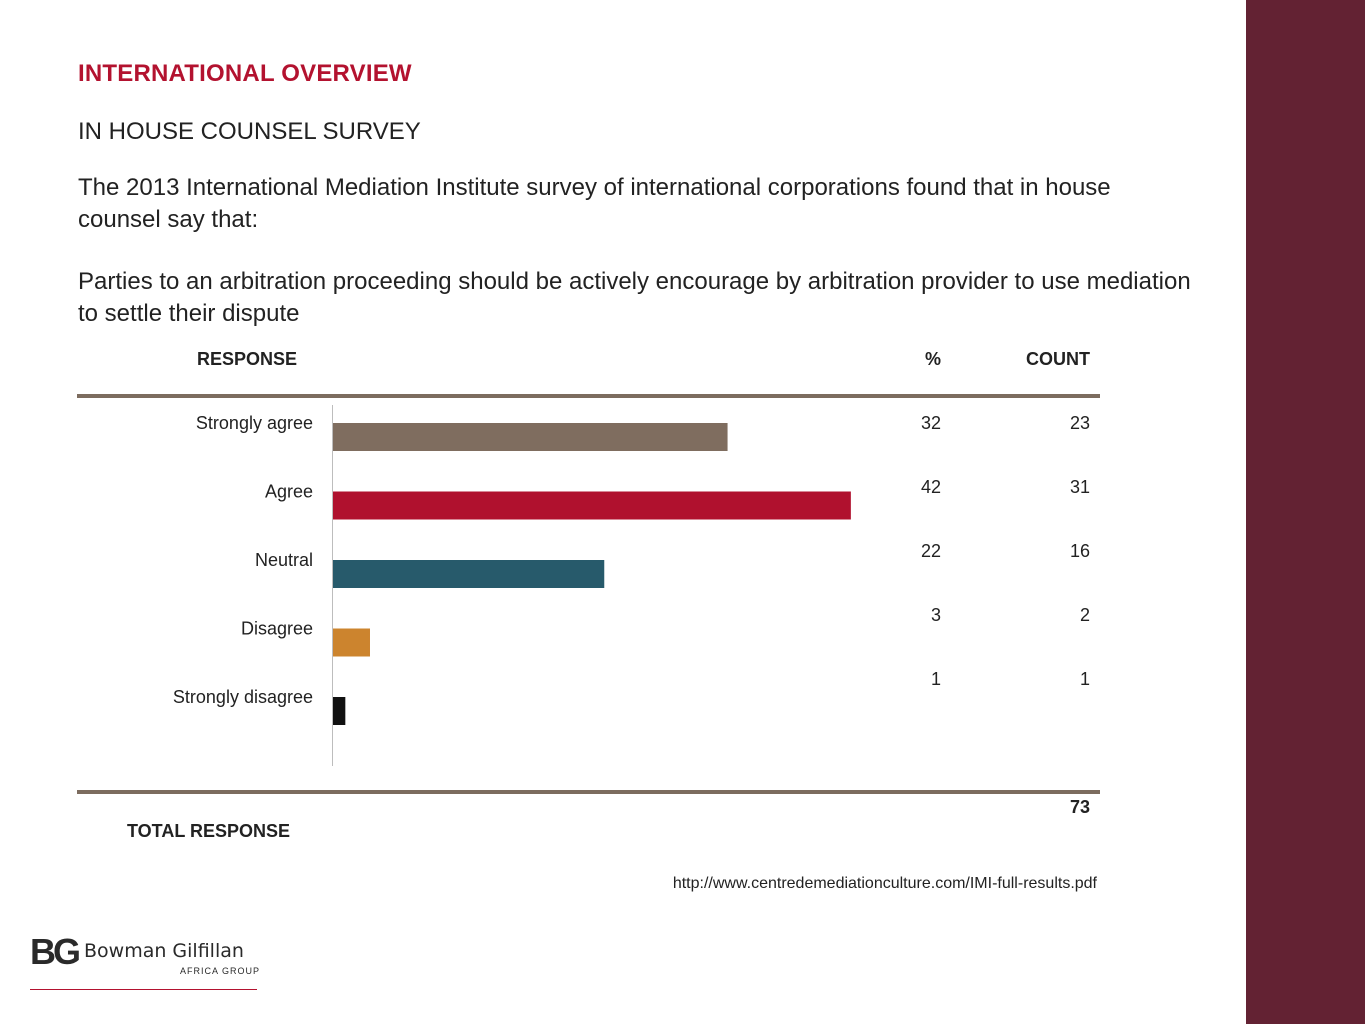 The width and height of the screenshot is (1365, 1024). Describe the element at coordinates (145, 963) in the screenshot. I see `company-logo: BG Bowman Gilfillan AFRICA GROUP` at that location.